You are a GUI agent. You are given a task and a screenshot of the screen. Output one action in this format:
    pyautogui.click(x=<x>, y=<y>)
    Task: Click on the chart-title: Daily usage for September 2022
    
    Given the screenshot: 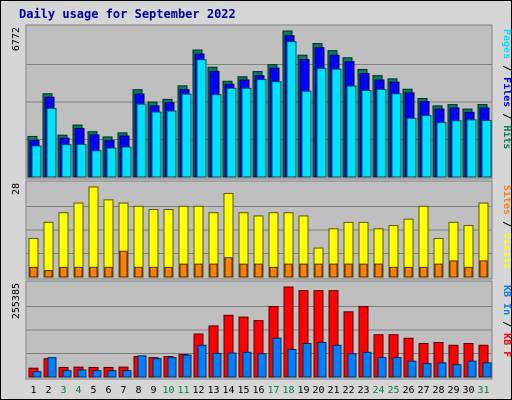 What is the action you would take?
    pyautogui.click(x=127, y=14)
    